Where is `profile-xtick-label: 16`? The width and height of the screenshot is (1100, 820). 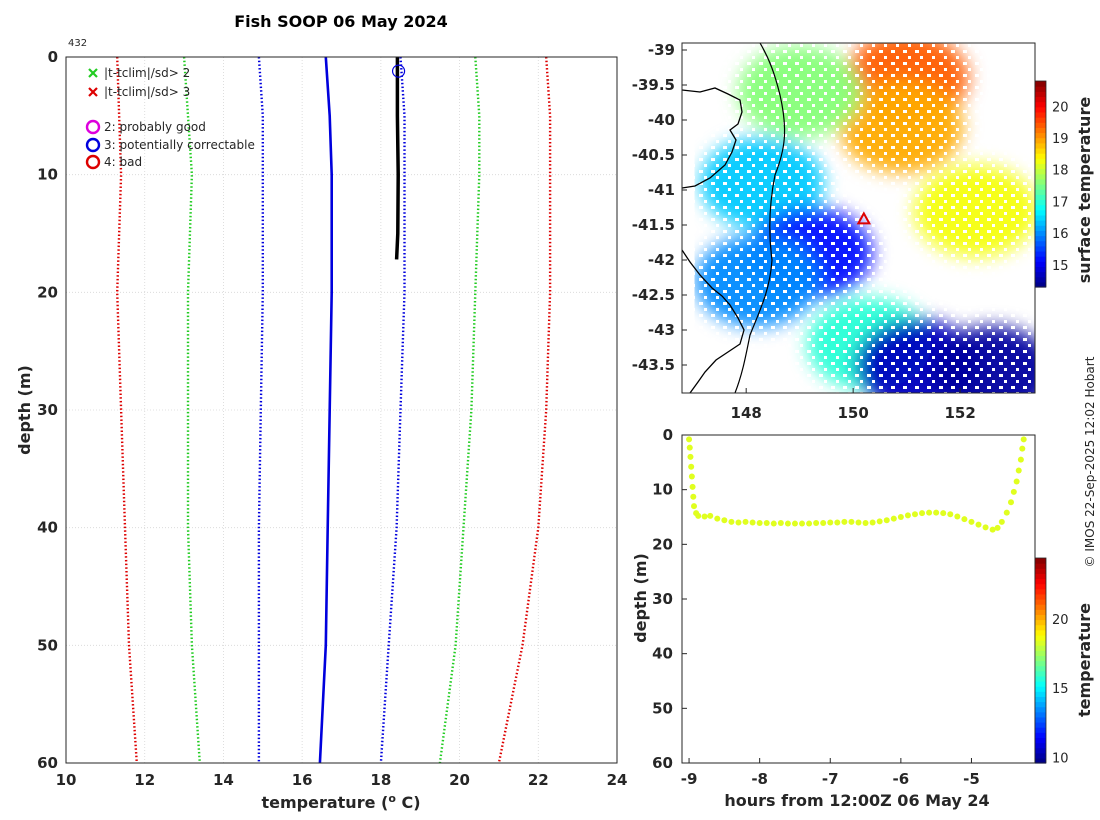
profile-xtick-label: 16 is located at coordinates (302, 780).